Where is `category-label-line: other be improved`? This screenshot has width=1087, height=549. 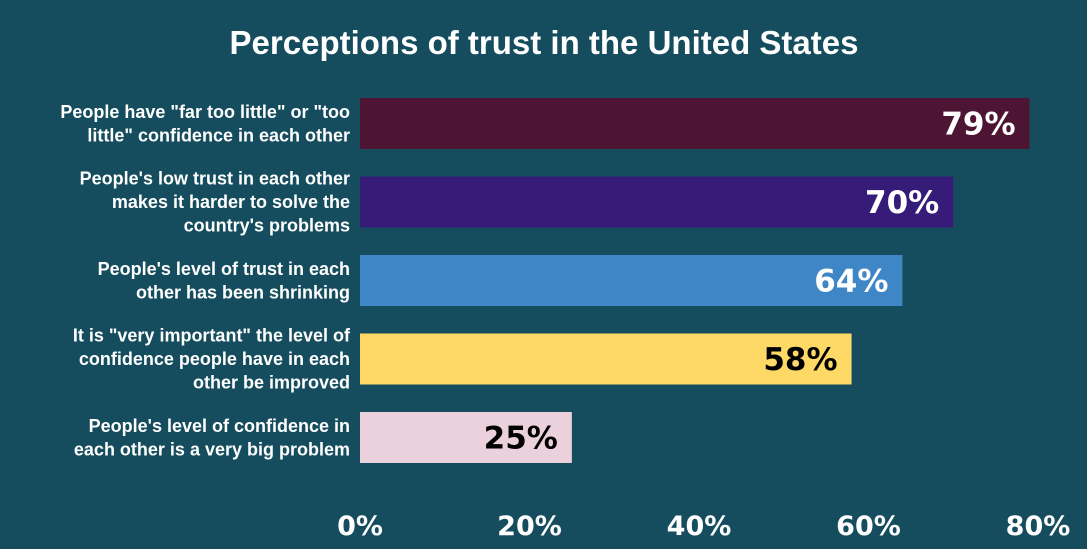
category-label-line: other be improved is located at coordinates (271, 383).